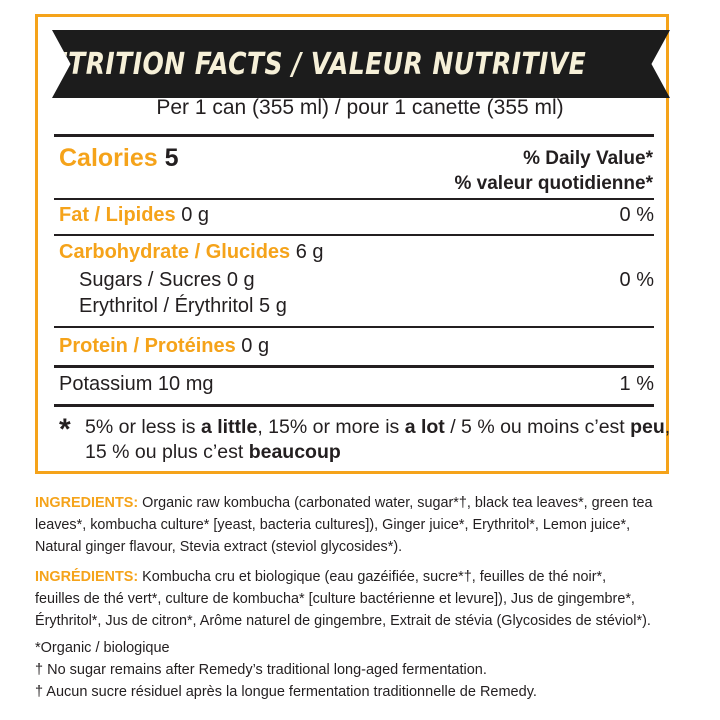 The width and height of the screenshot is (720, 720). What do you see at coordinates (636, 215) in the screenshot?
I see `fat-dv: 0 %` at bounding box center [636, 215].